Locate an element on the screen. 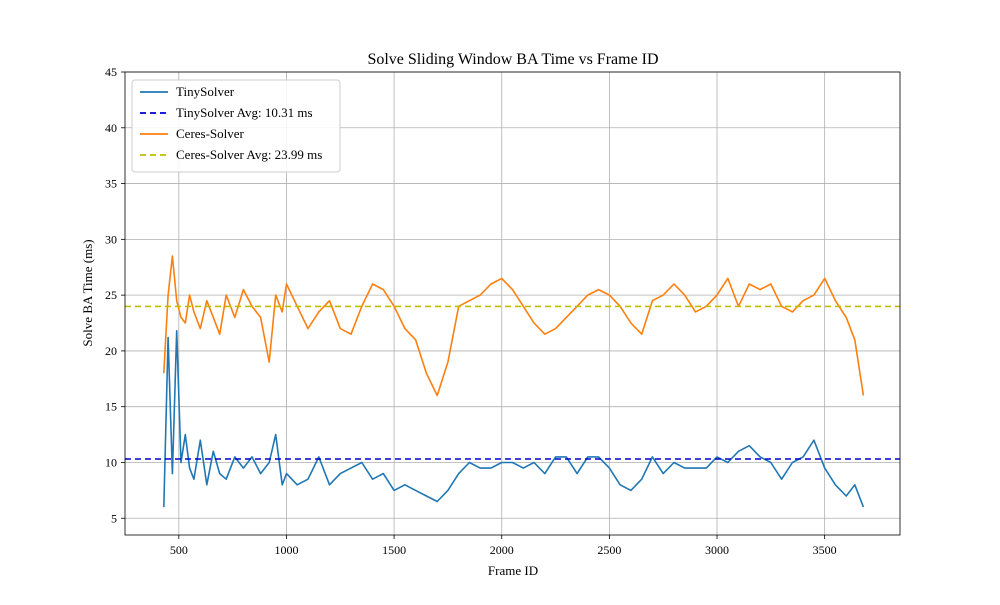 The width and height of the screenshot is (1000, 605). y-tick-label: 45 is located at coordinates (111, 72).